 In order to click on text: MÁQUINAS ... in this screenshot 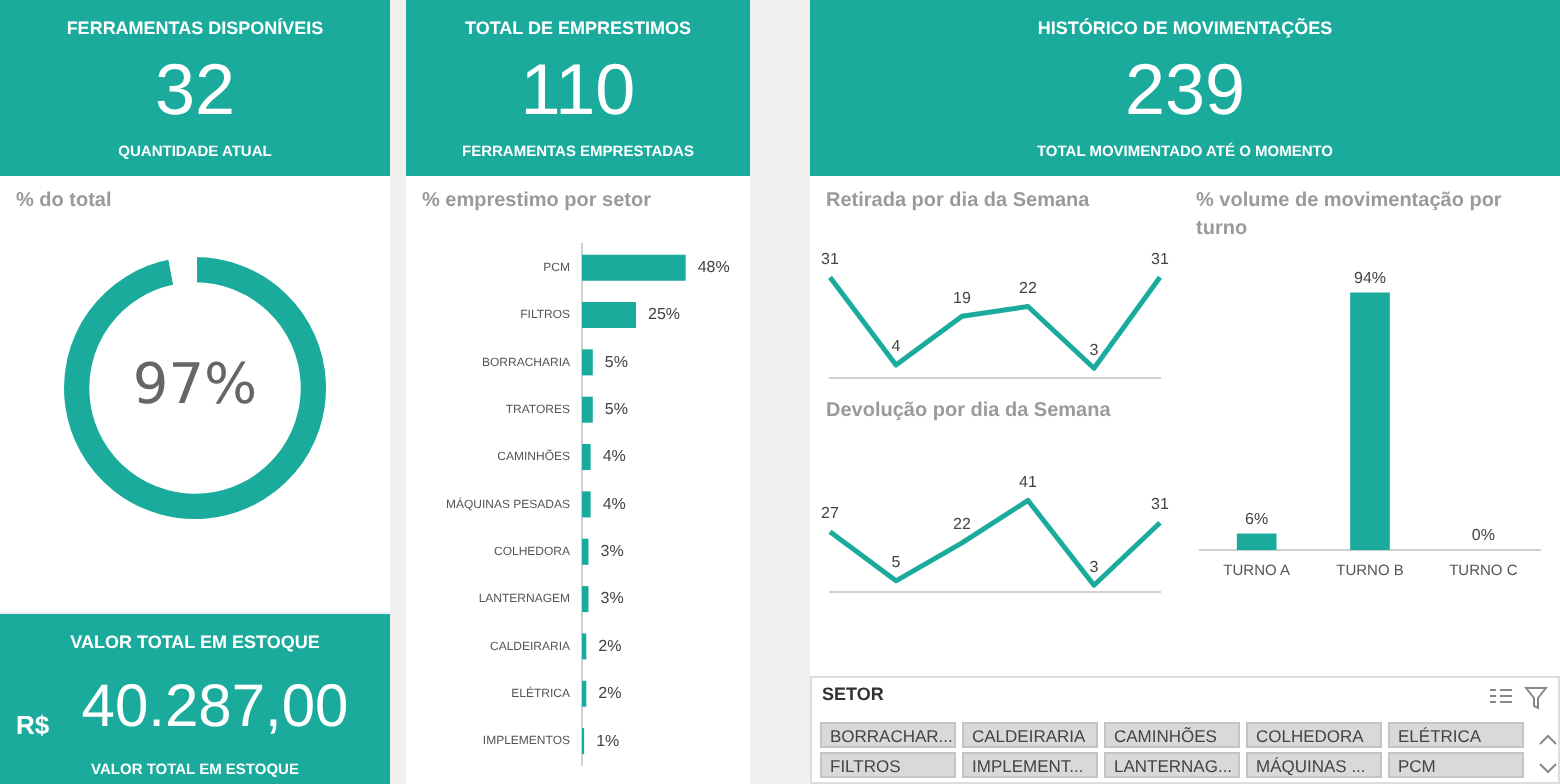, I will do `click(1314, 765)`.